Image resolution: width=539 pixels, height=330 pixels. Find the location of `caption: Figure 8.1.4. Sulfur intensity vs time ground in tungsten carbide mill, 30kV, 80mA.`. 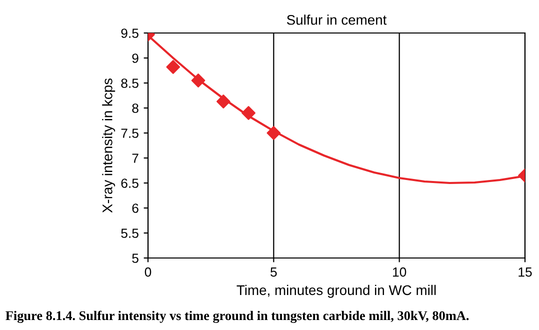

caption: Figure 8.1.4. Sulfur intensity vs time ground in tungsten carbide mill, 30kV, 80mA. is located at coordinates (237, 316).